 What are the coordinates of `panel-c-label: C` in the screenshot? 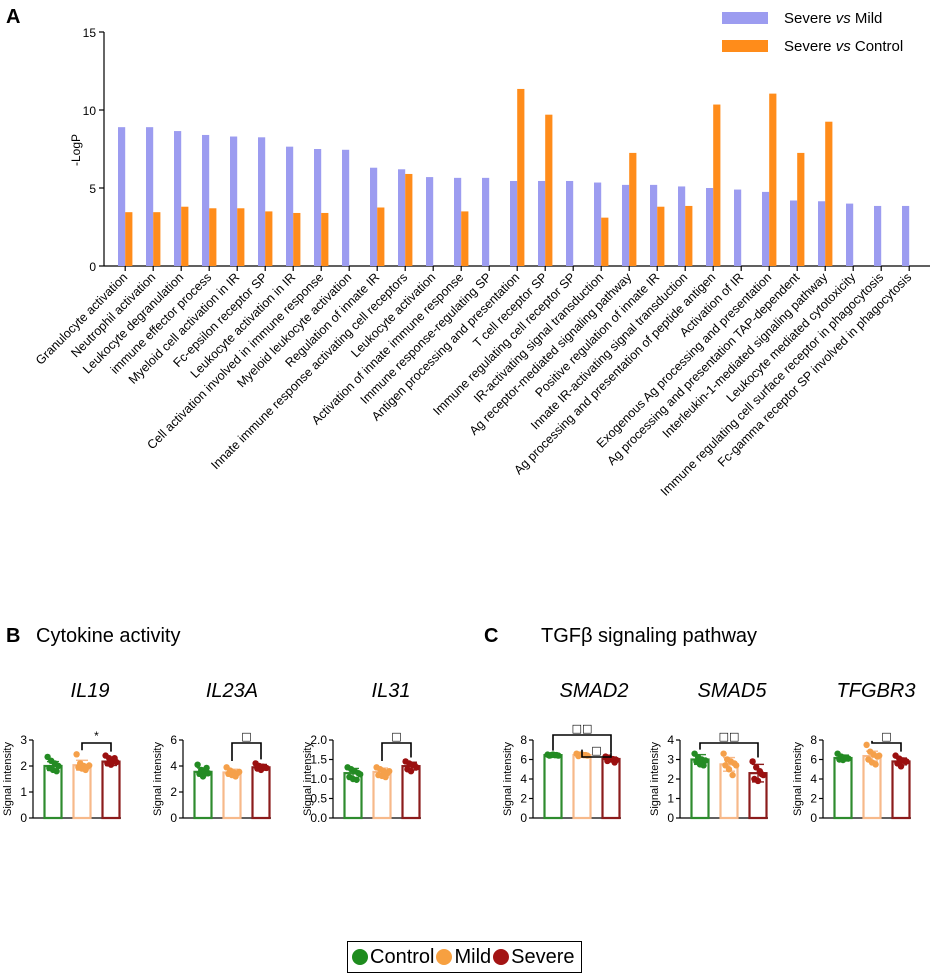 It's located at (491, 636).